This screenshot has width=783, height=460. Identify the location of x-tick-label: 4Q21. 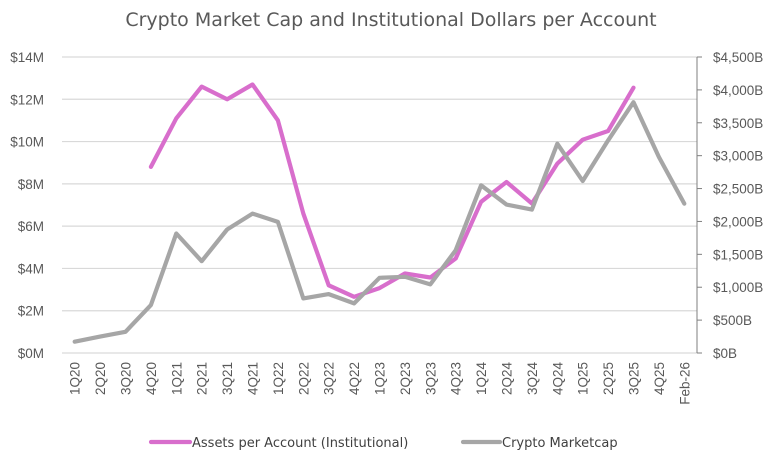
(253, 378).